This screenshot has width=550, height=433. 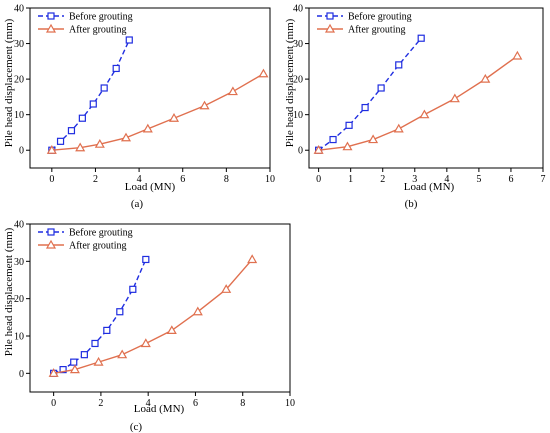 What do you see at coordinates (478, 179) in the screenshot?
I see `x-tick-label: 5` at bounding box center [478, 179].